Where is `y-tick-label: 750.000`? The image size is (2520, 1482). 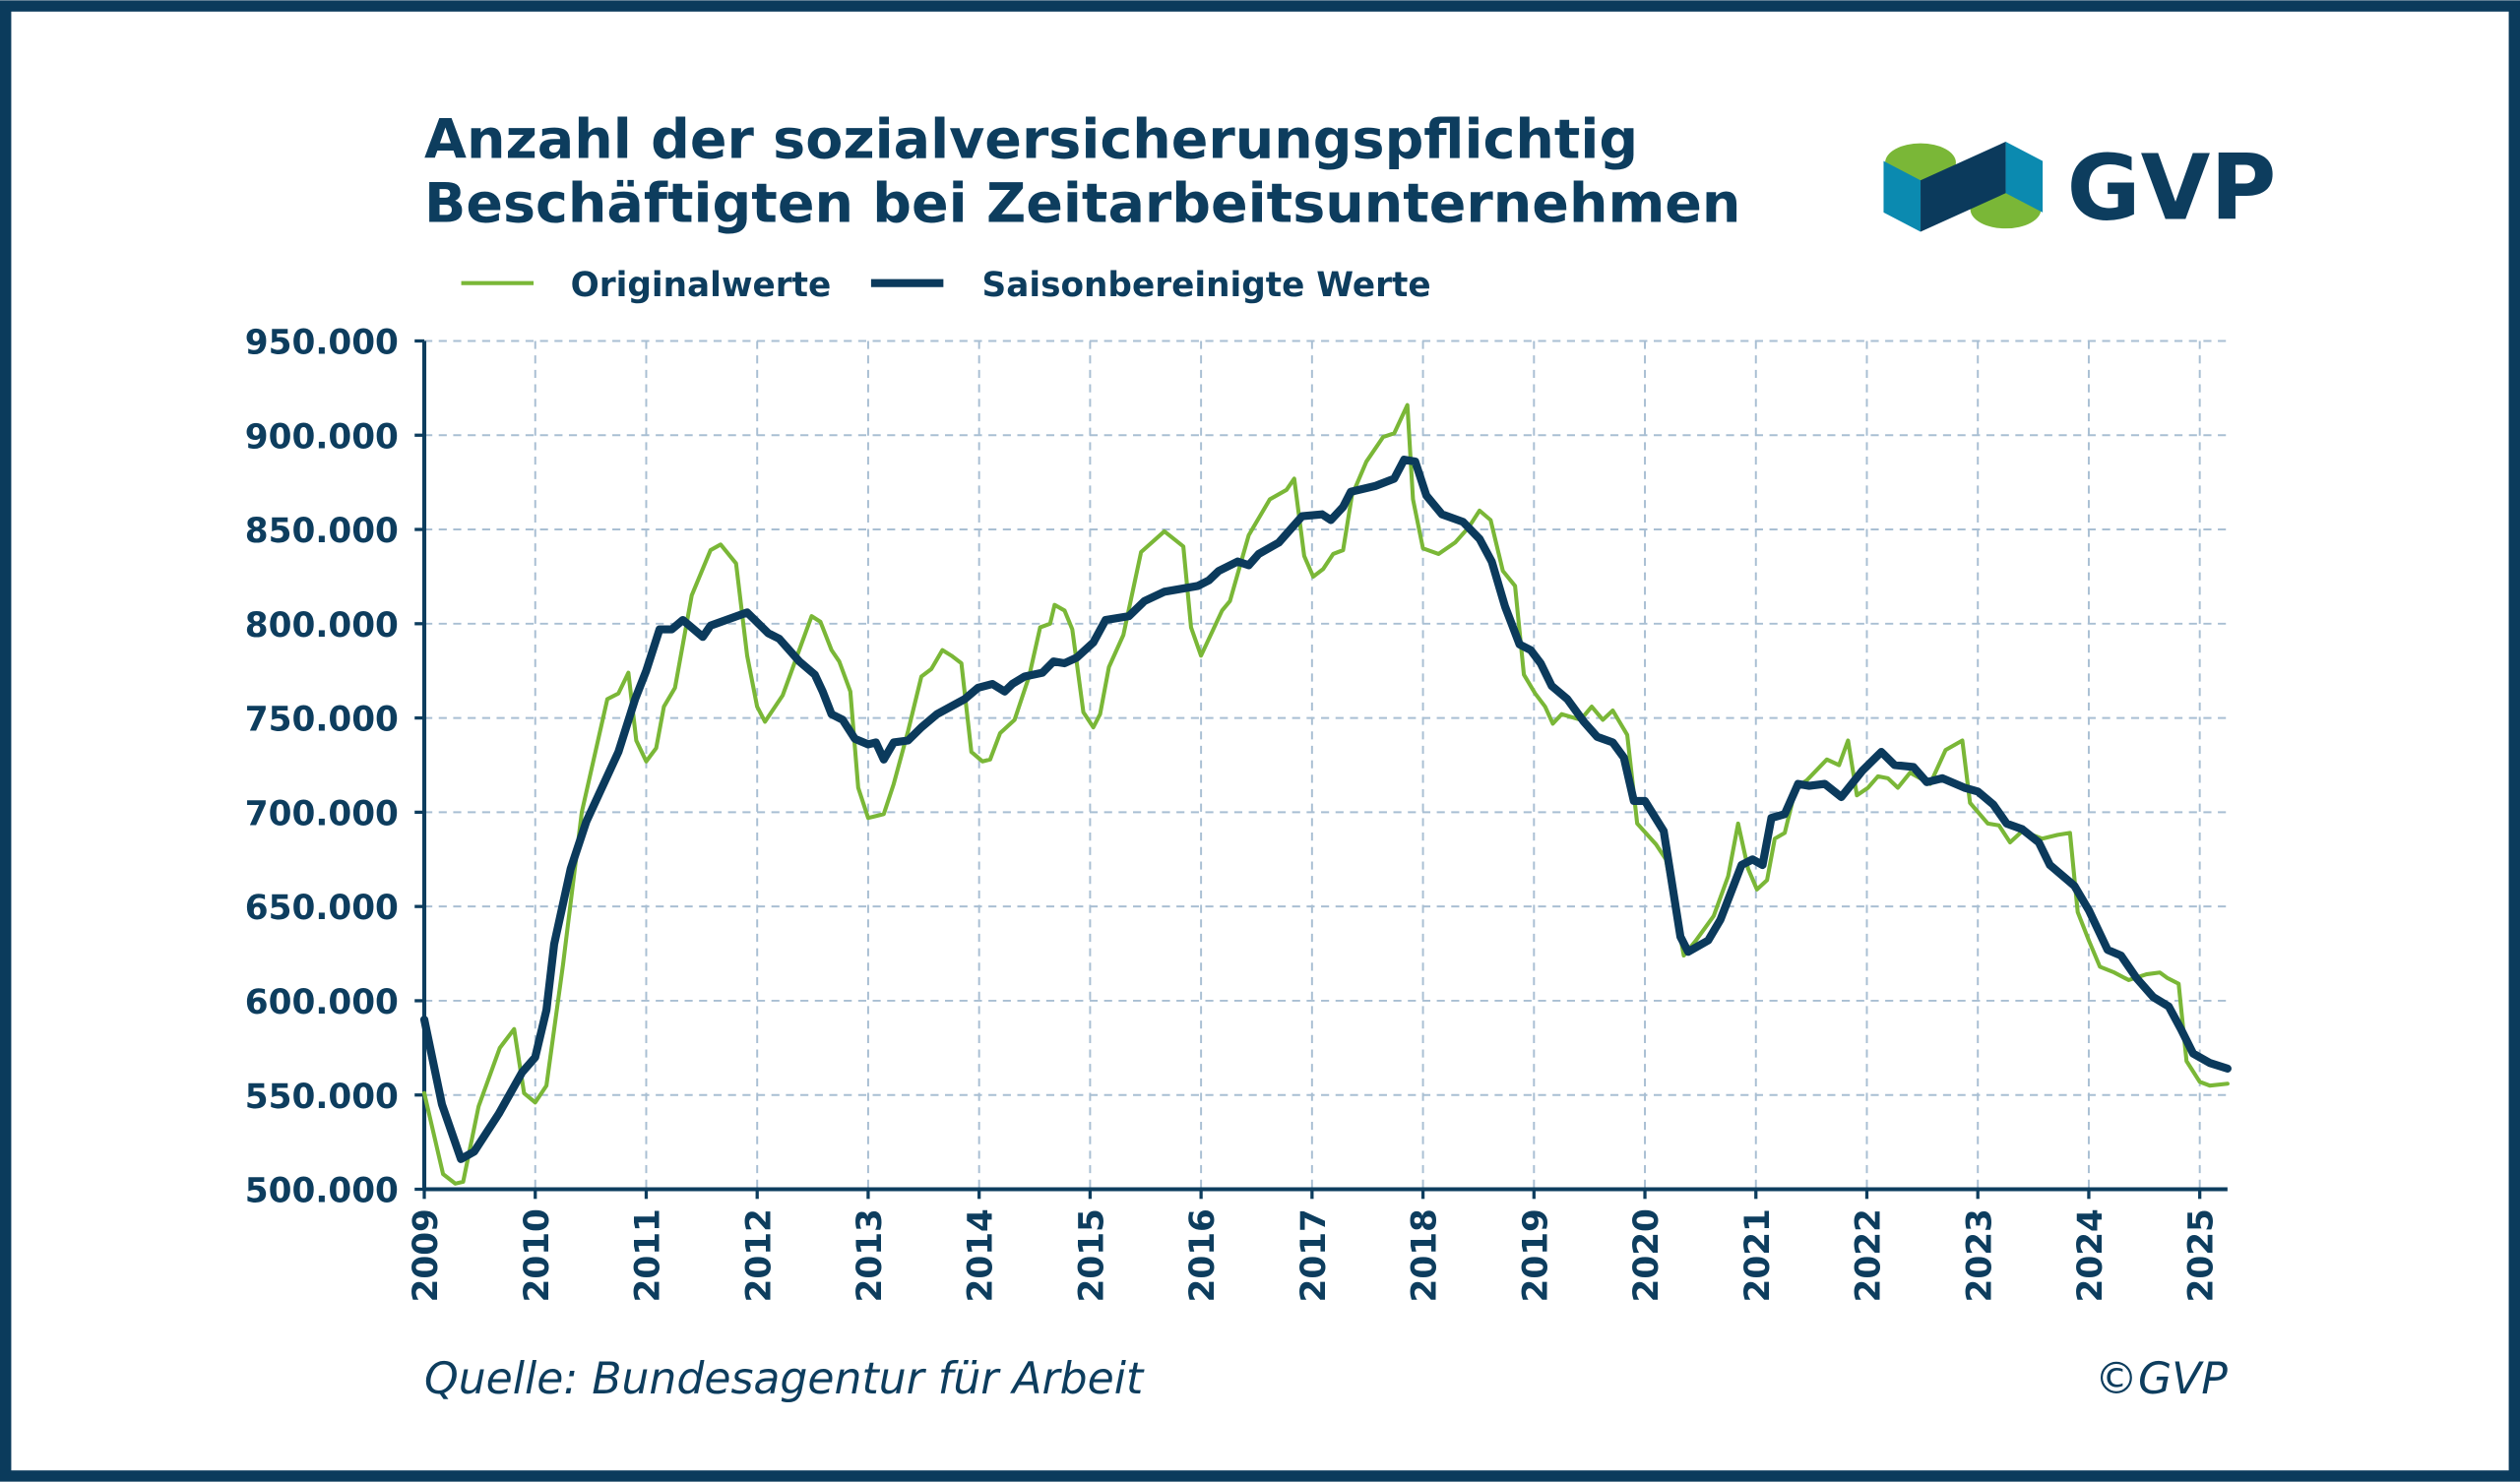 y-tick-label: 750.000 is located at coordinates (322, 720).